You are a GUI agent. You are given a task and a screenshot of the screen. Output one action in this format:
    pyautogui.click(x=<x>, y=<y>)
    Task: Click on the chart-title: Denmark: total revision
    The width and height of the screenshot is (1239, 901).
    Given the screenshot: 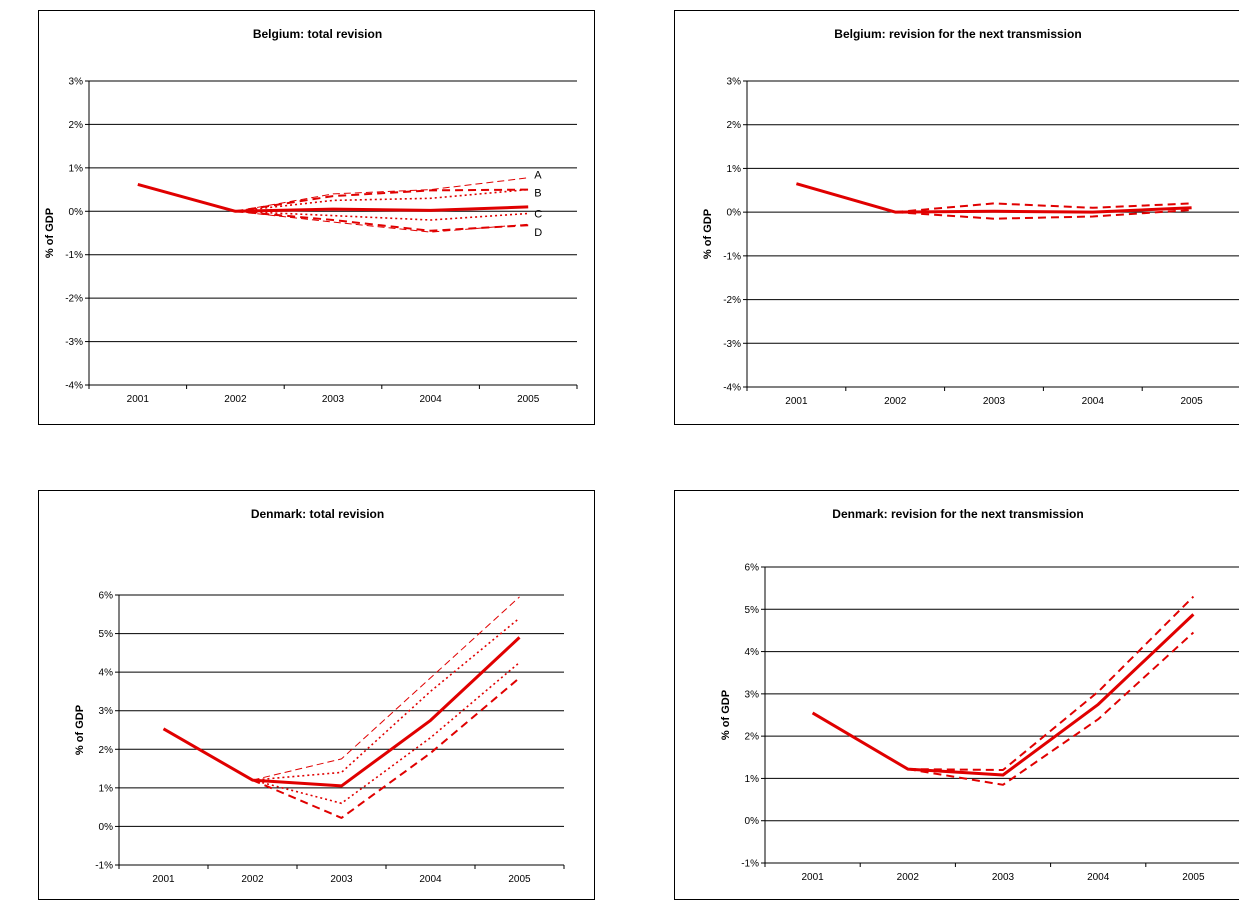 What is the action you would take?
    pyautogui.click(x=317, y=514)
    